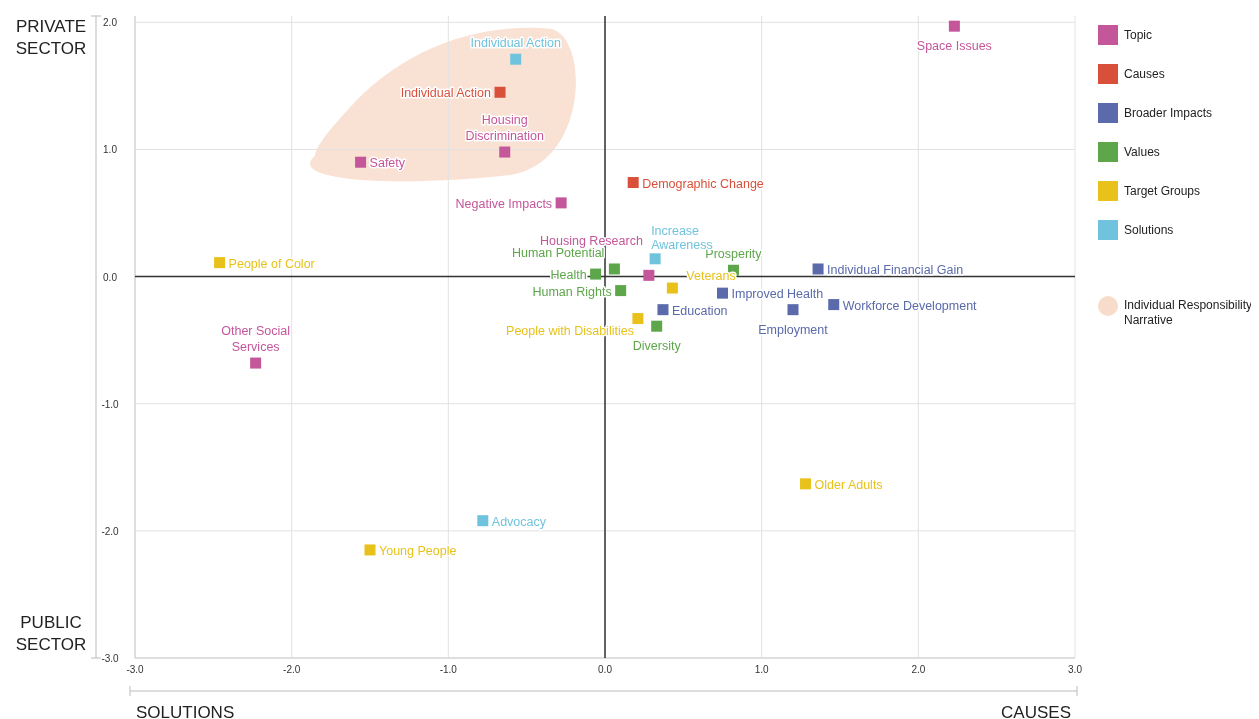 The width and height of the screenshot is (1259, 719). What do you see at coordinates (605, 669) in the screenshot?
I see `x-tick-label: 0.0` at bounding box center [605, 669].